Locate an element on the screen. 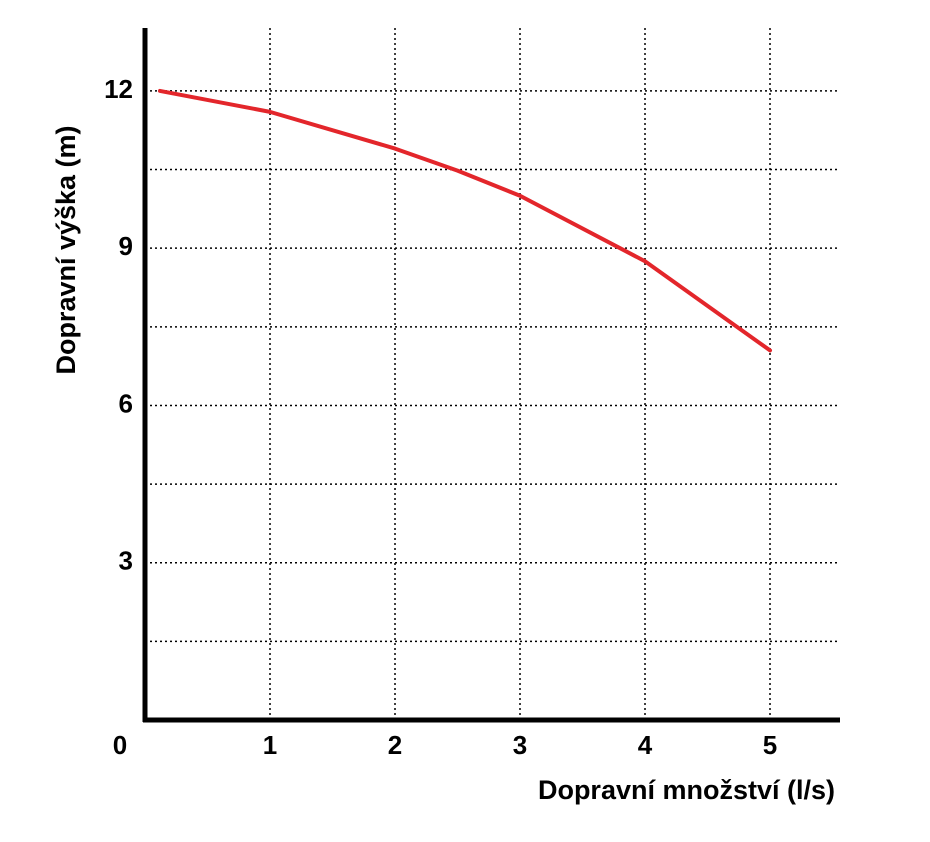 Image resolution: width=930 pixels, height=842 pixels. y-axis-label: Dopravní výška (m) is located at coordinates (66, 249).